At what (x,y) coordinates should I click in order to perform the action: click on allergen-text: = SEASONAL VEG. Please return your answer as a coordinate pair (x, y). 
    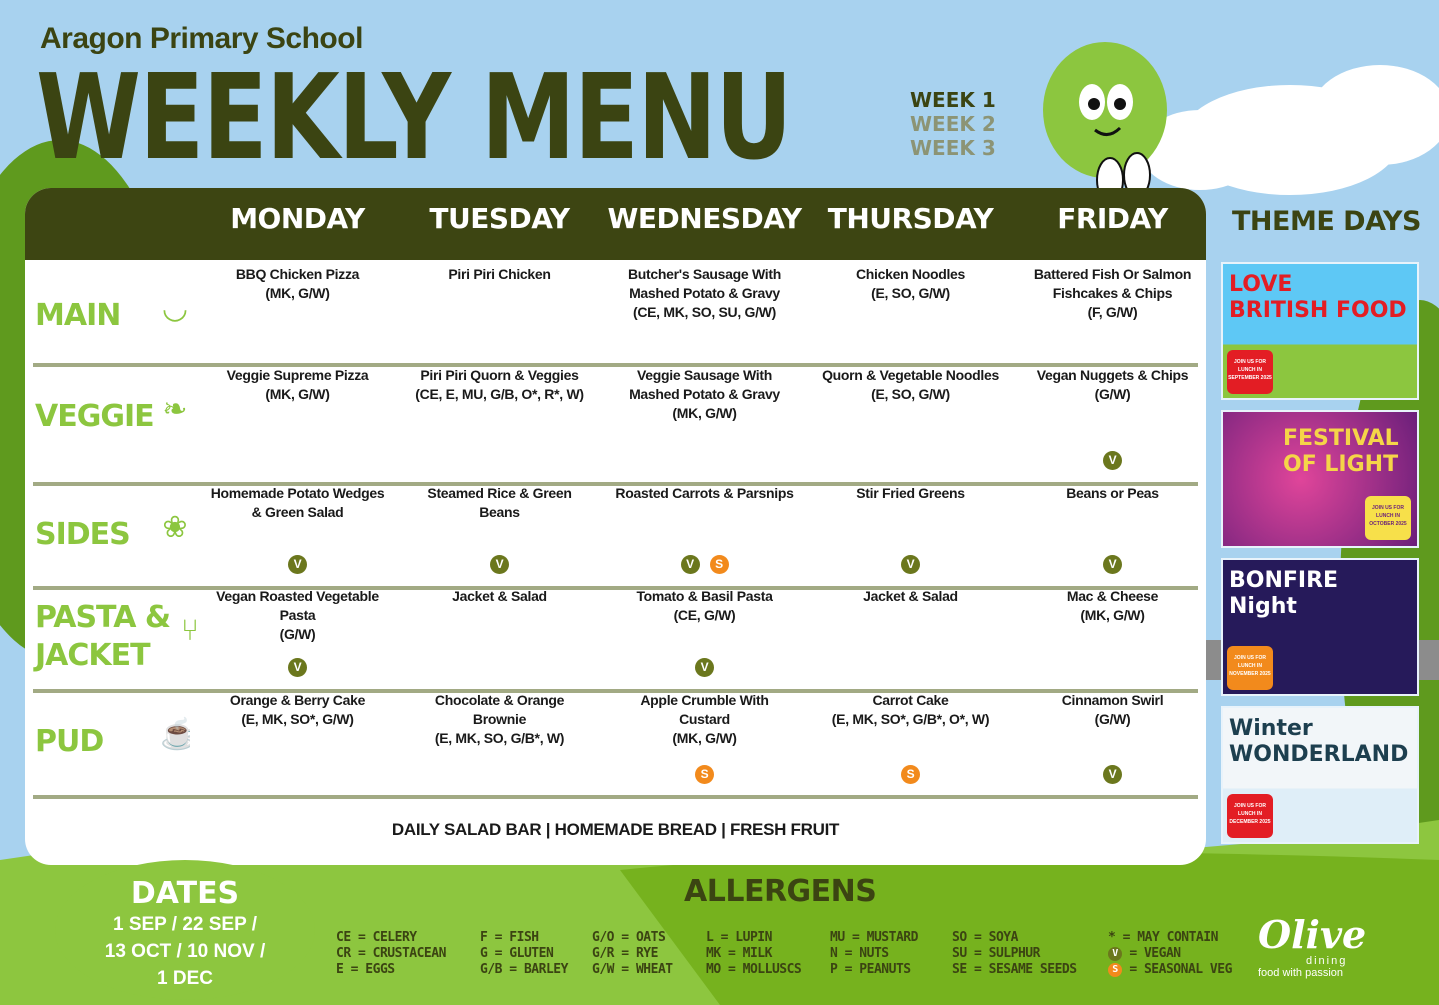
    Looking at the image, I should click on (1180, 969).